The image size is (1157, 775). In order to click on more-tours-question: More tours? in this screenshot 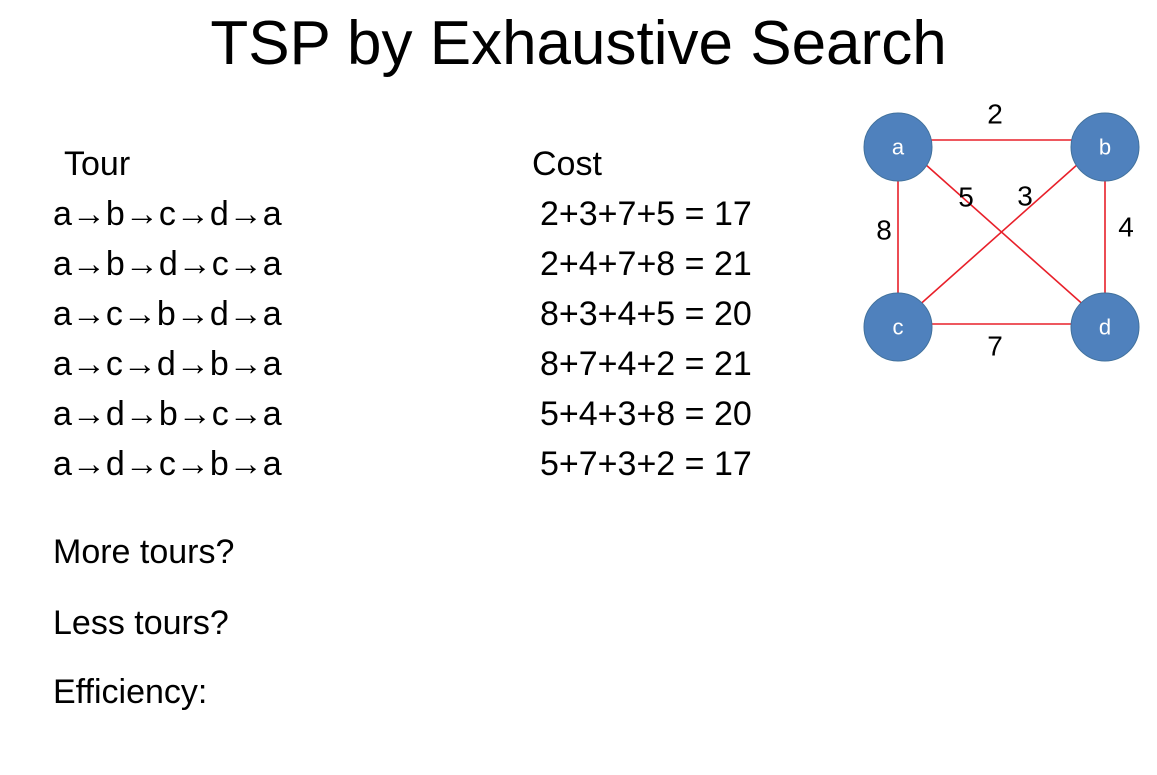, I will do `click(144, 552)`.